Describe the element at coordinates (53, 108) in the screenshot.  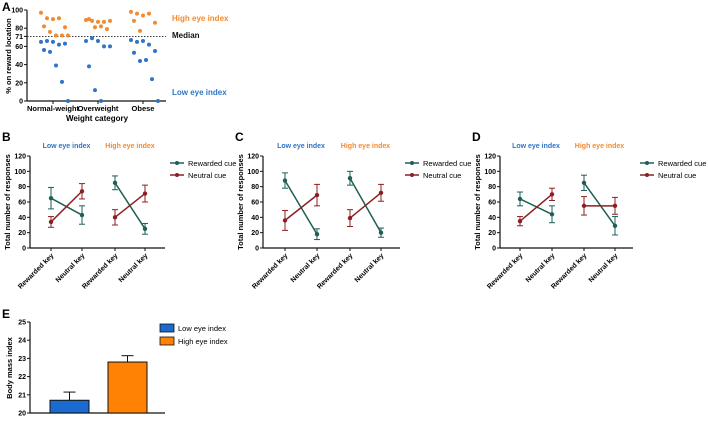
I see `x-tick-label: Normal-weight` at that location.